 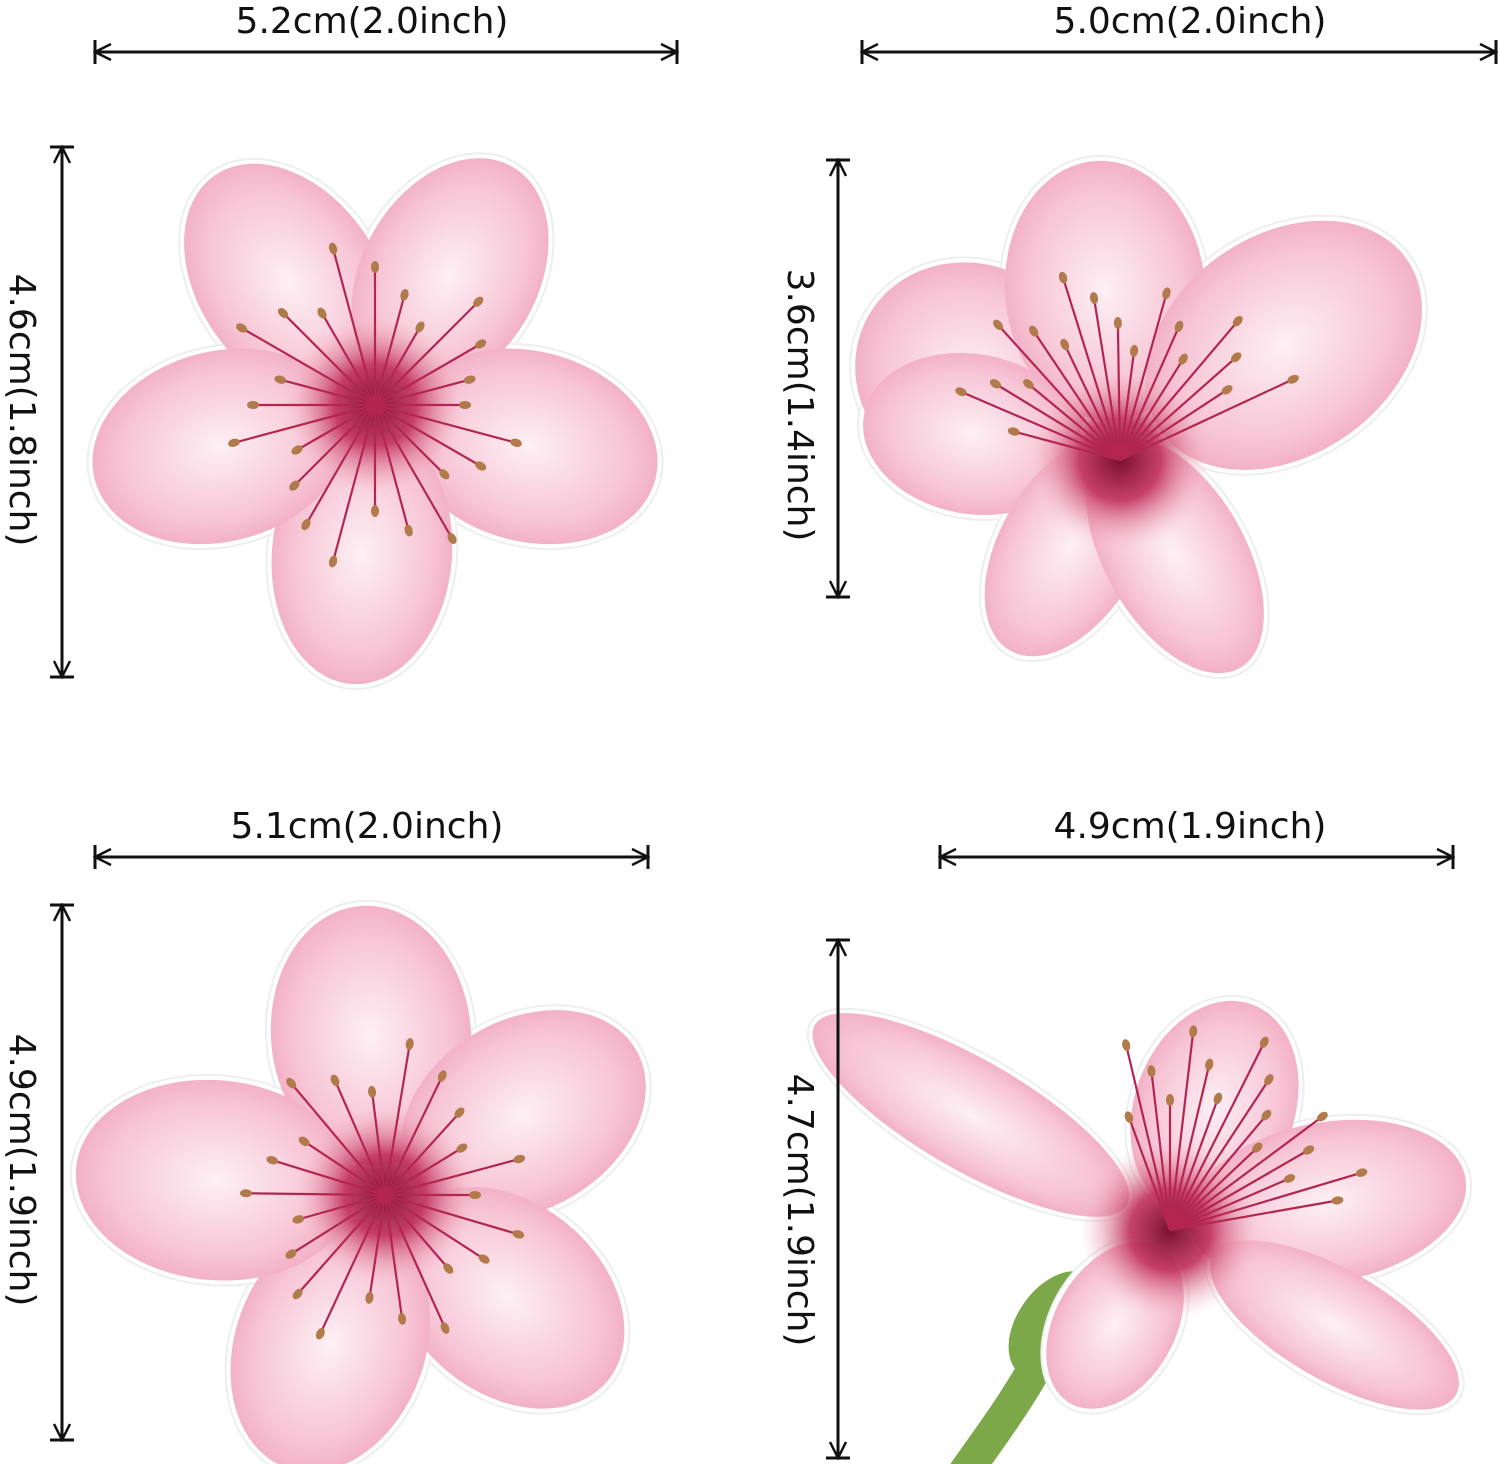 I want to click on flower-3-image, so click(x=360, y=1181).